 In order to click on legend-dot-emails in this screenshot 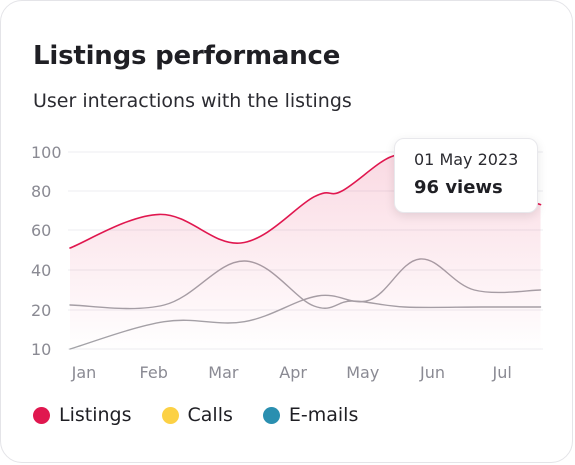, I will do `click(271, 415)`.